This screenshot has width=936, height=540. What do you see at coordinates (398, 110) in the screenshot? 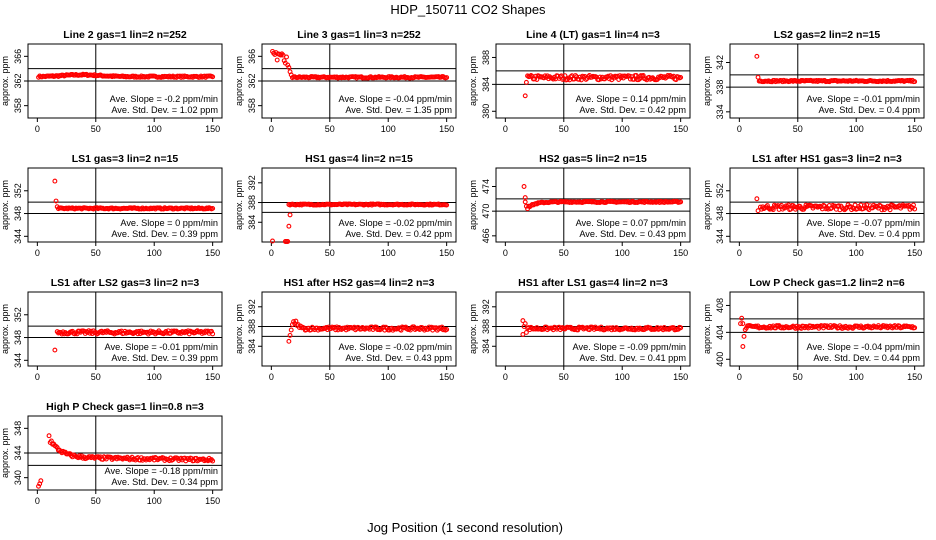
I see `std-annotation: Ave. Std. Dev. = 1.35 ppm` at bounding box center [398, 110].